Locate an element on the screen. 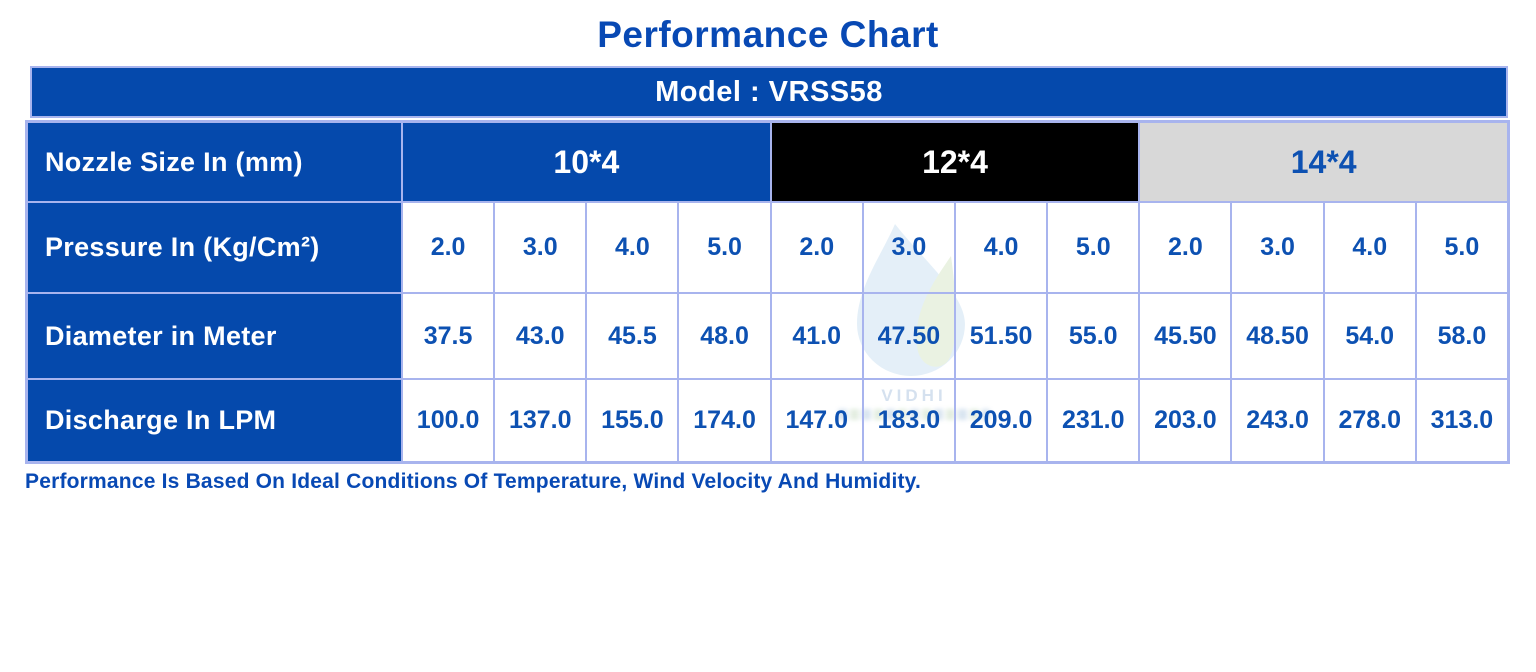  diameter-value-cell: 51.50 is located at coordinates (1000, 335).